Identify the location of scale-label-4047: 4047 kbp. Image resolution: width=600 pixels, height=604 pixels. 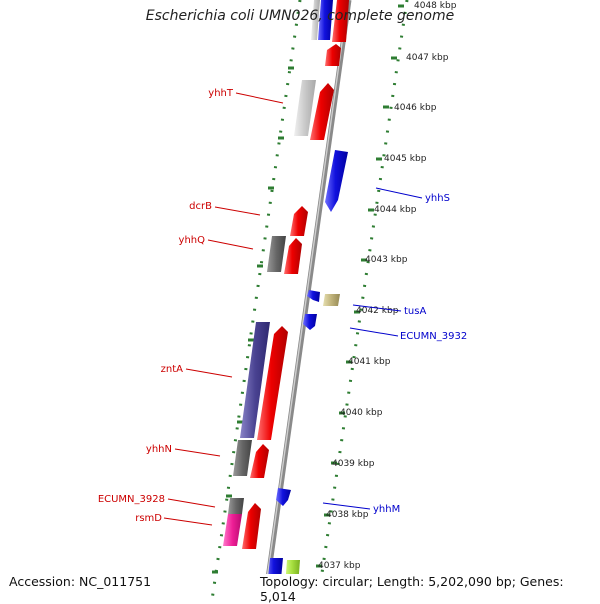
(427, 58).